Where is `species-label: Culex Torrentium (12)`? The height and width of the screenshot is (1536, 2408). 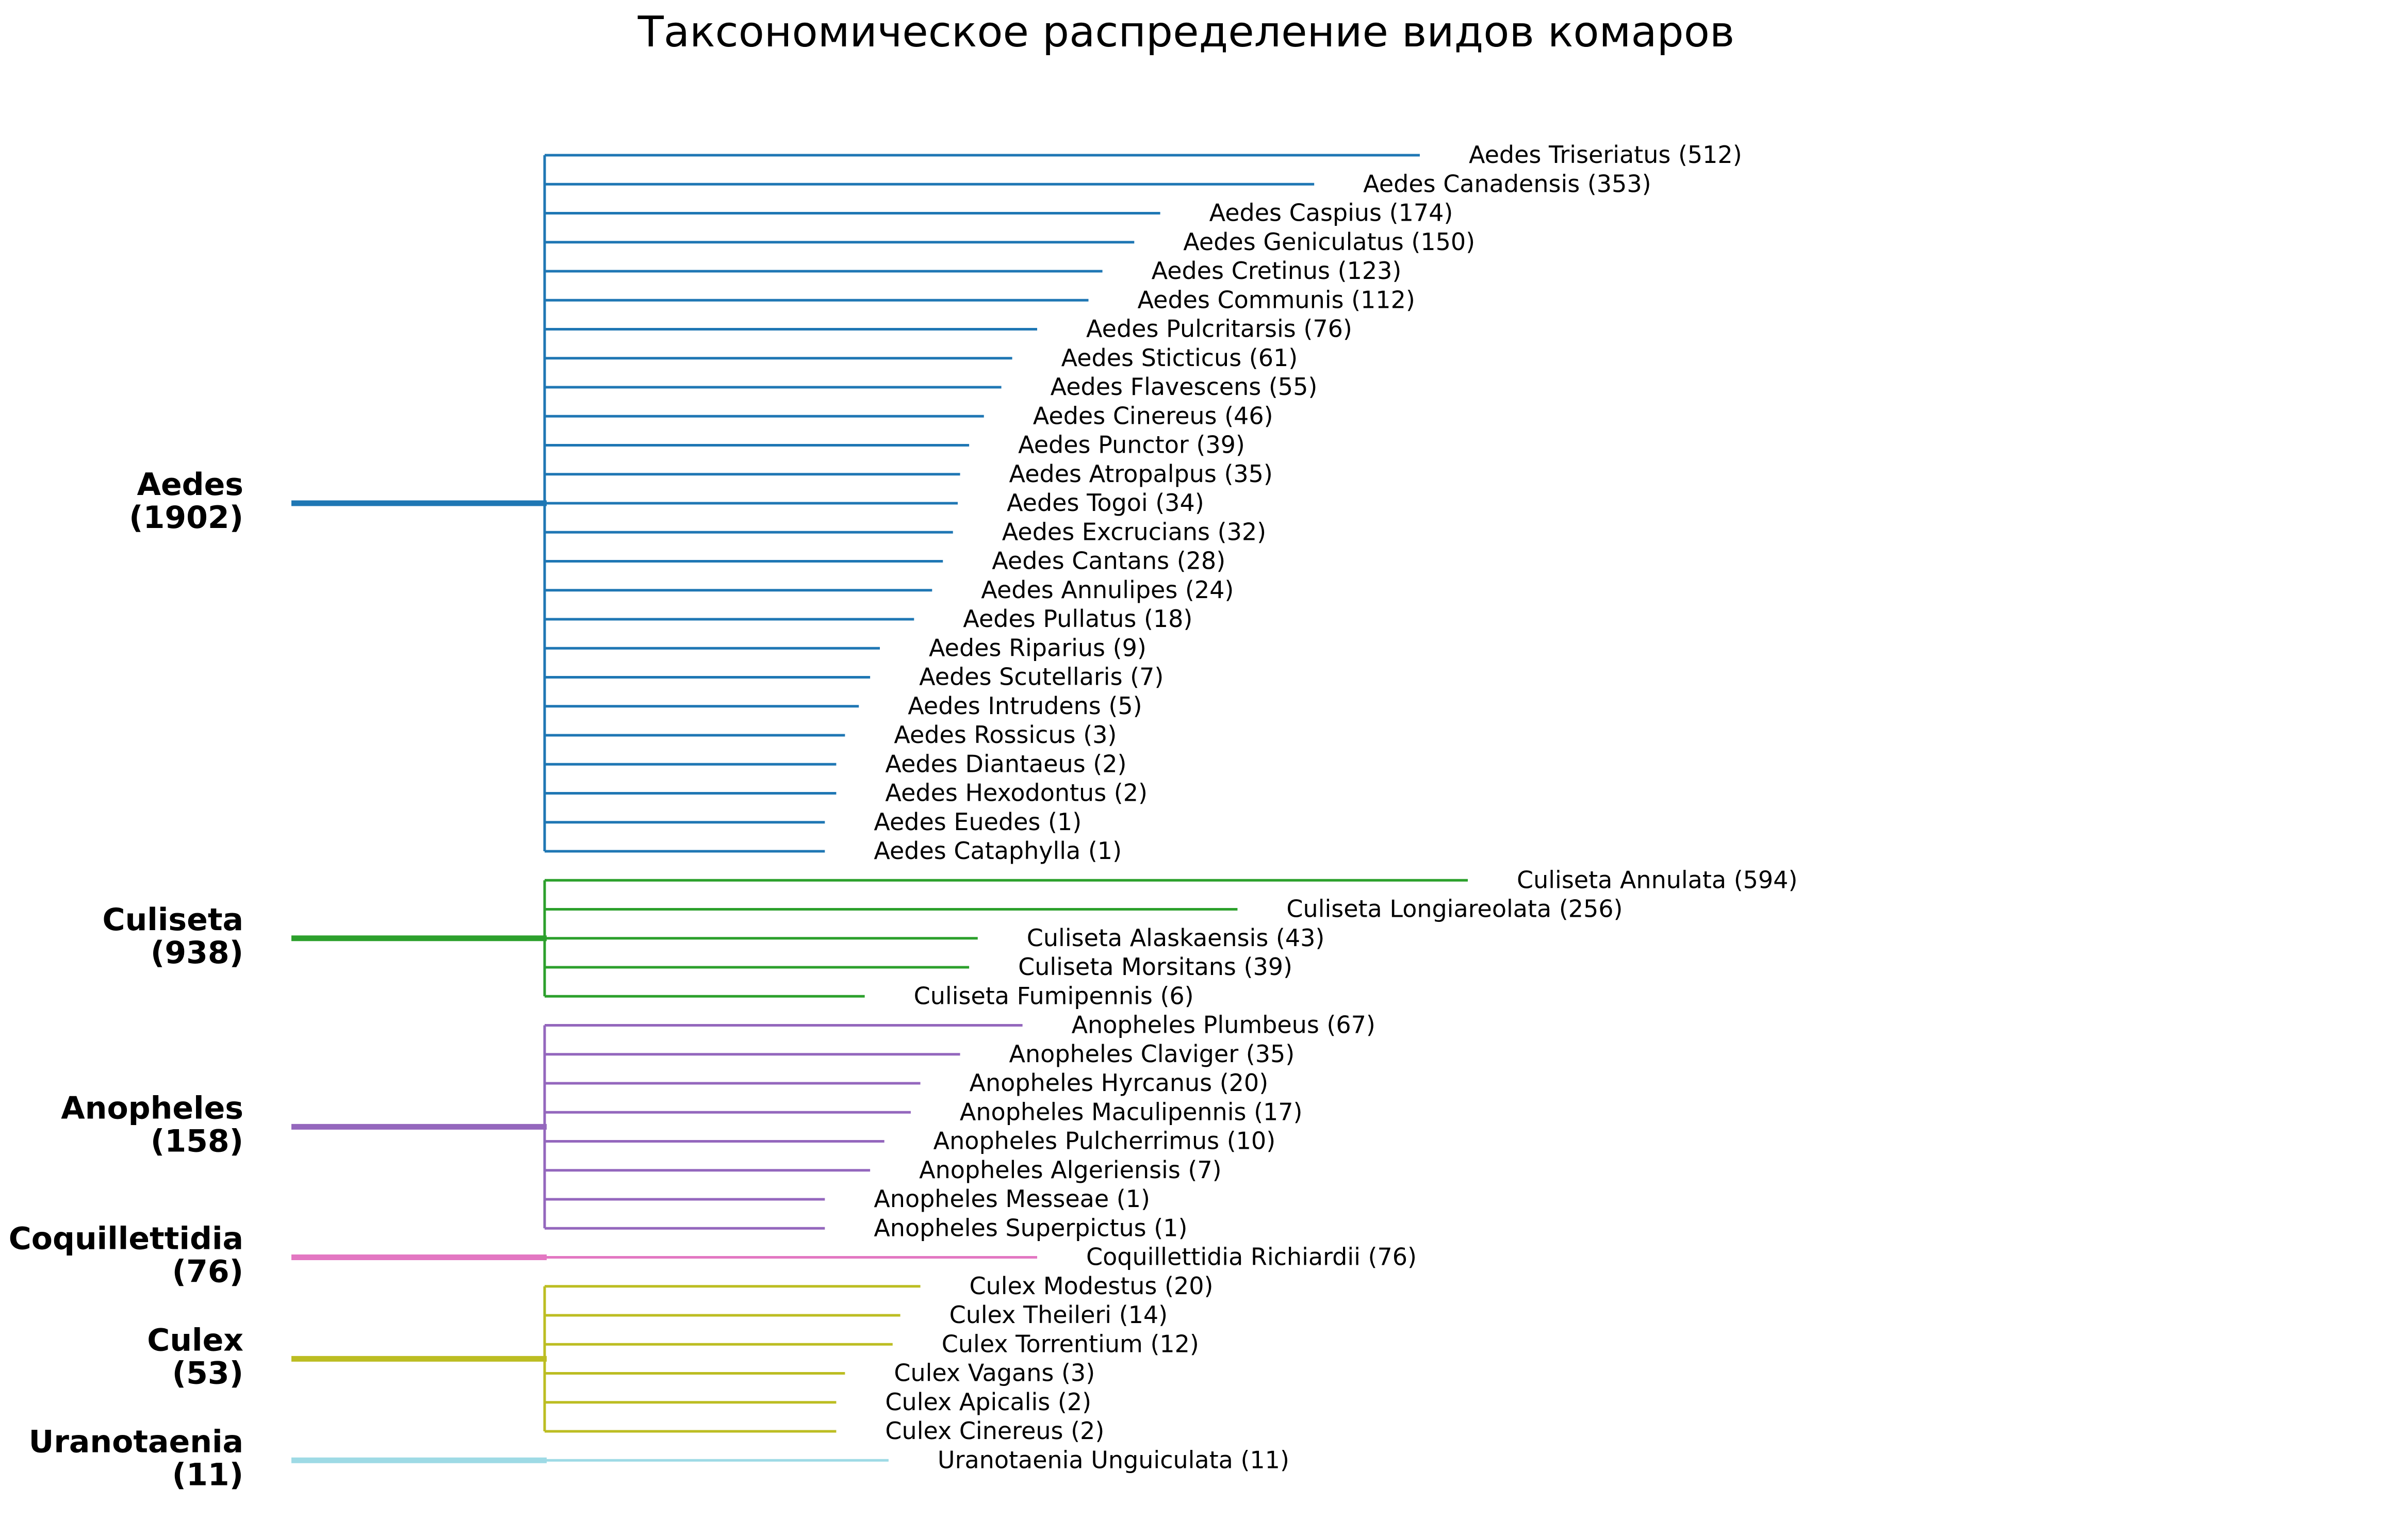
species-label: Culex Torrentium (12) is located at coordinates (1070, 1344).